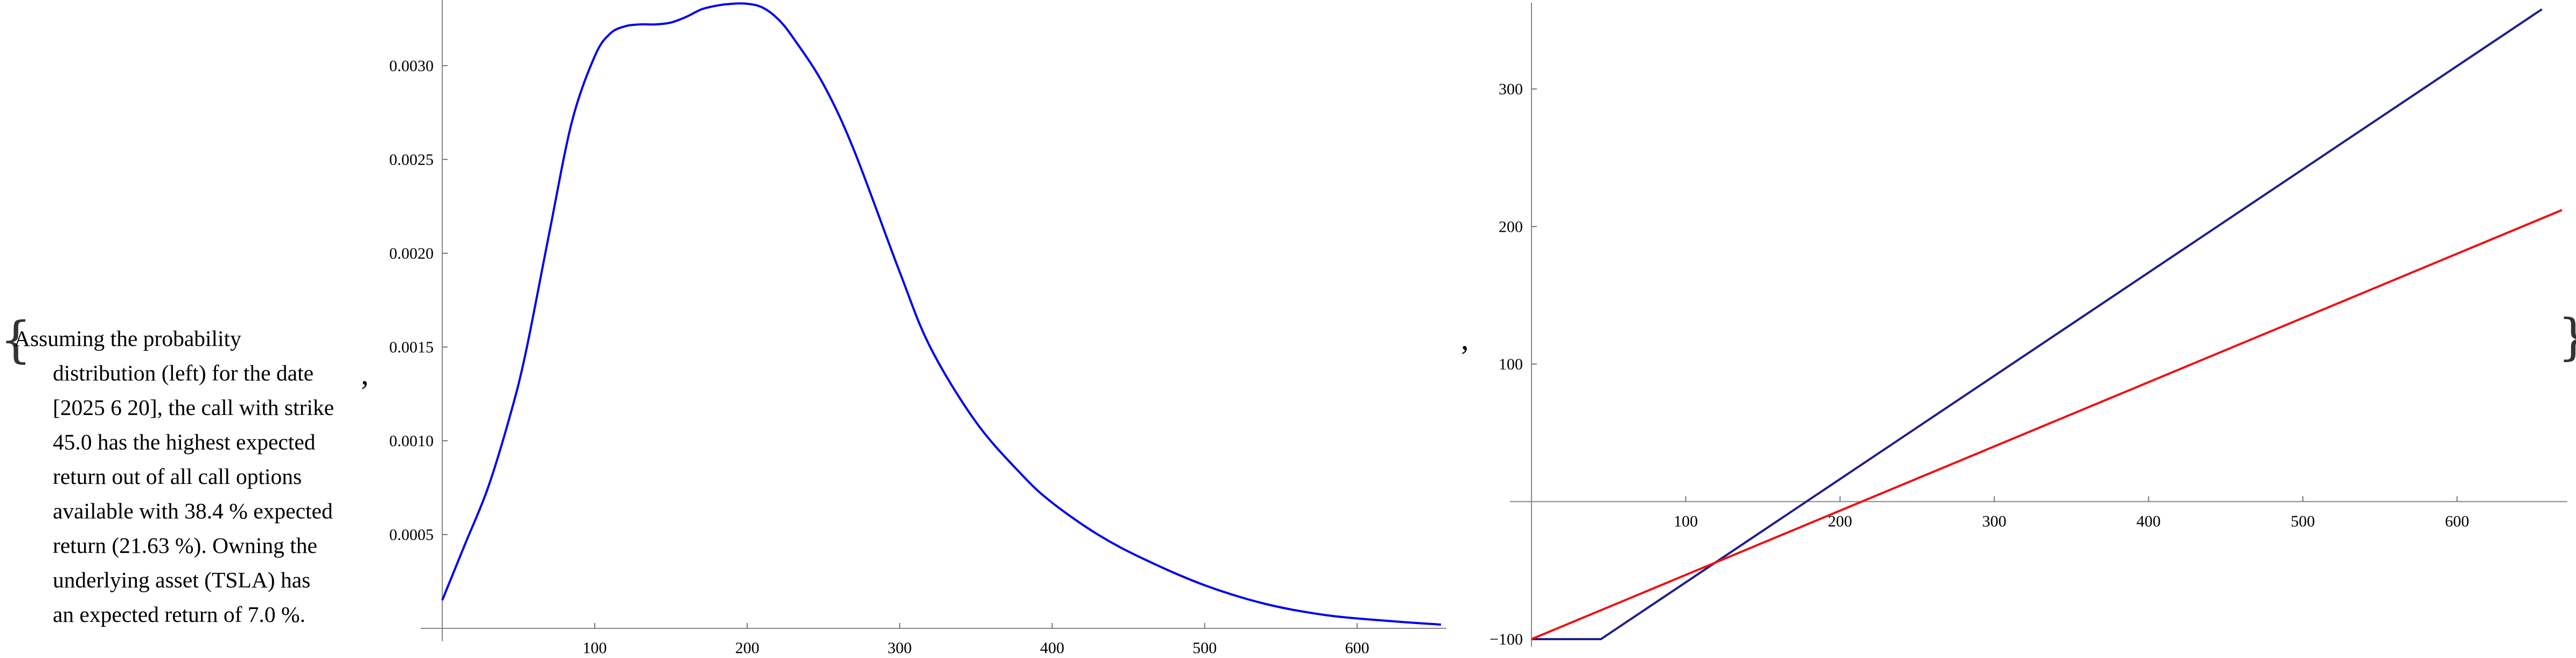 This screenshot has height=658, width=2576. What do you see at coordinates (412, 441) in the screenshot?
I see `y-tick-label: 0.0010` at bounding box center [412, 441].